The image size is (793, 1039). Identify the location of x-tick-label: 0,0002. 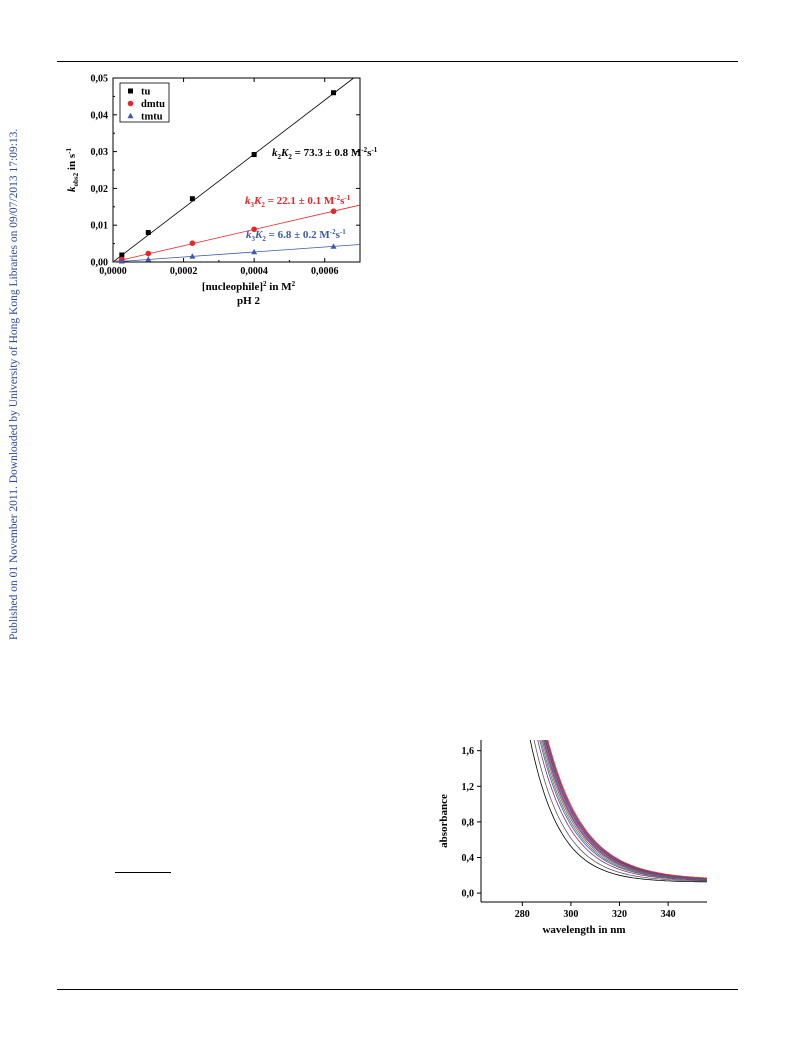
(184, 271).